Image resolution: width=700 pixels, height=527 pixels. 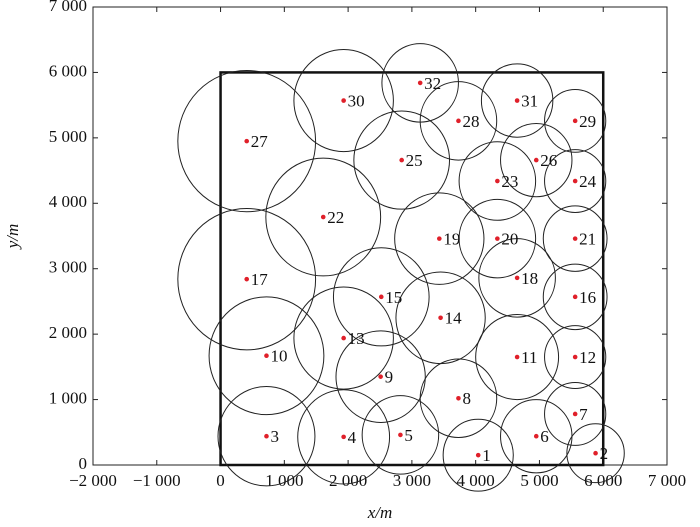 I want to click on x-tick-label: −1 000, so click(x=157, y=480).